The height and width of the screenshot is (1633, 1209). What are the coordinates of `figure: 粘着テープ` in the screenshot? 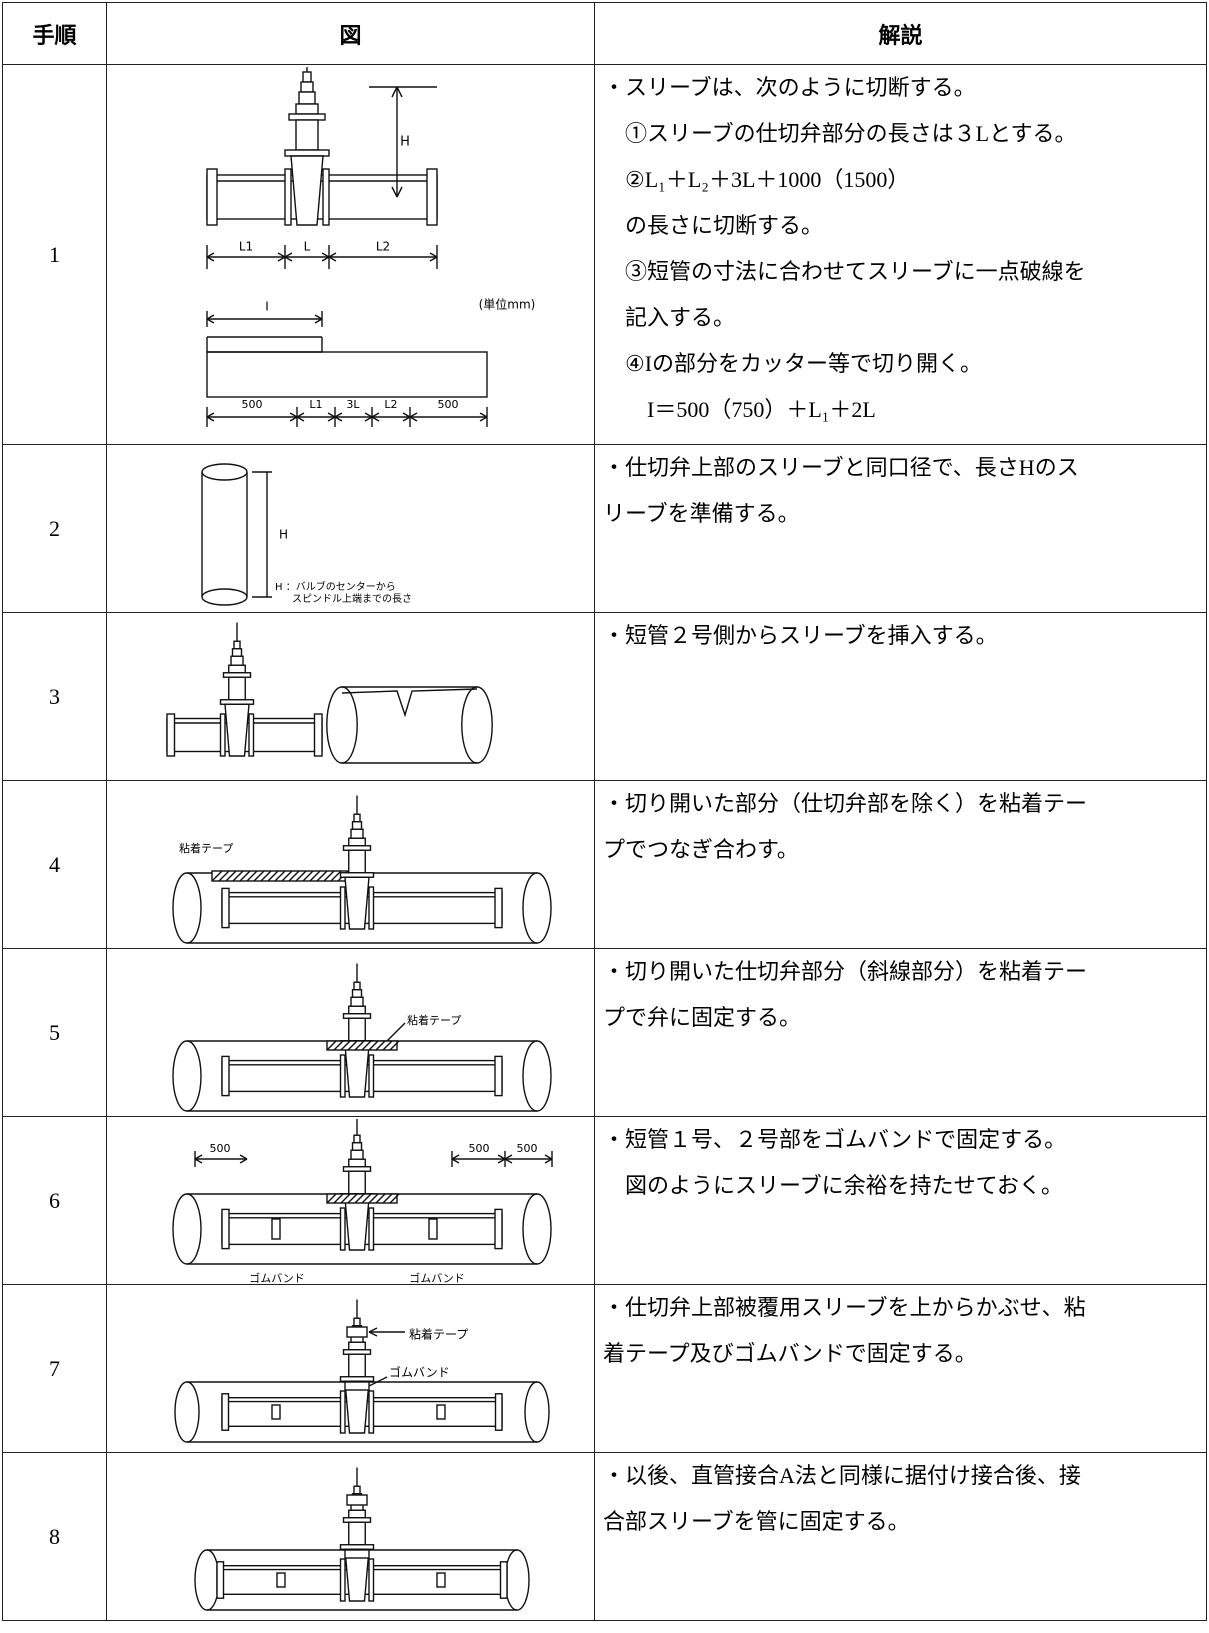 It's located at (362, 869).